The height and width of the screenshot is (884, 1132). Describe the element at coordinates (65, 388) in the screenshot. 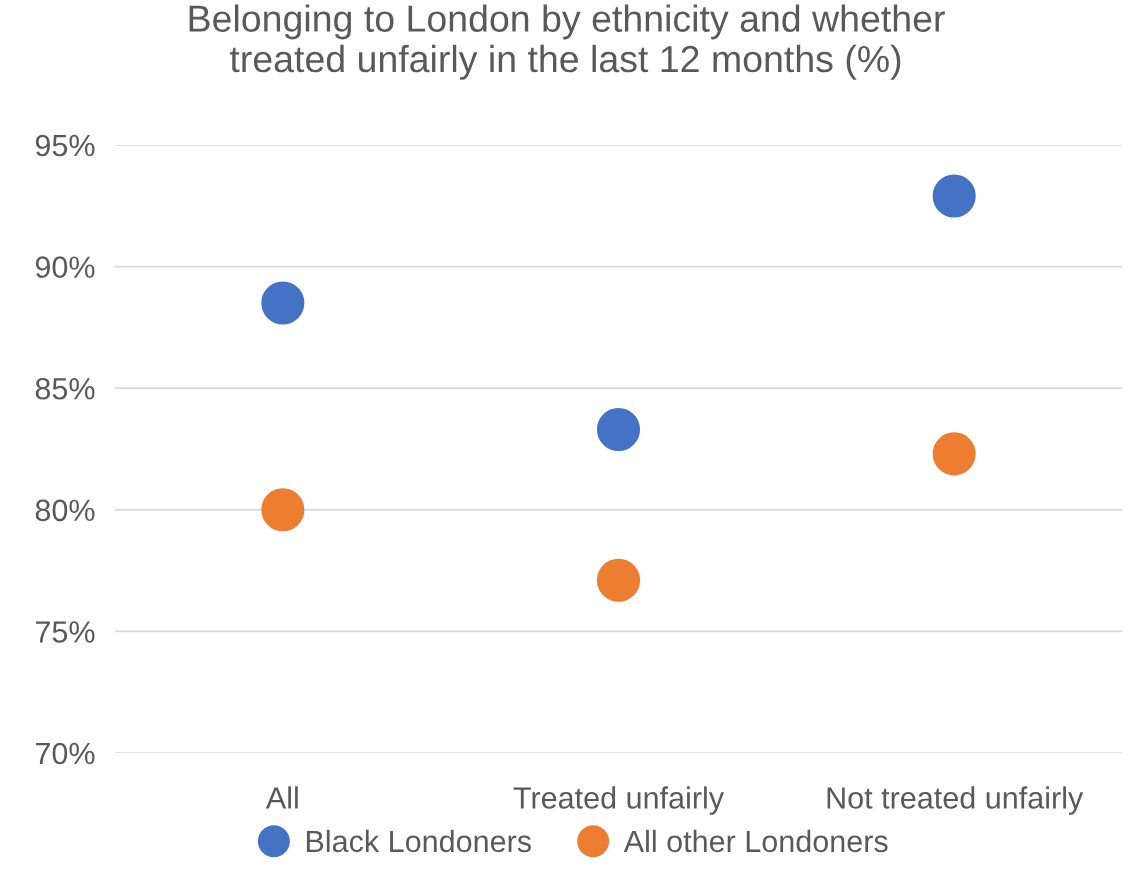

I see `y-tick-label: 85%` at that location.